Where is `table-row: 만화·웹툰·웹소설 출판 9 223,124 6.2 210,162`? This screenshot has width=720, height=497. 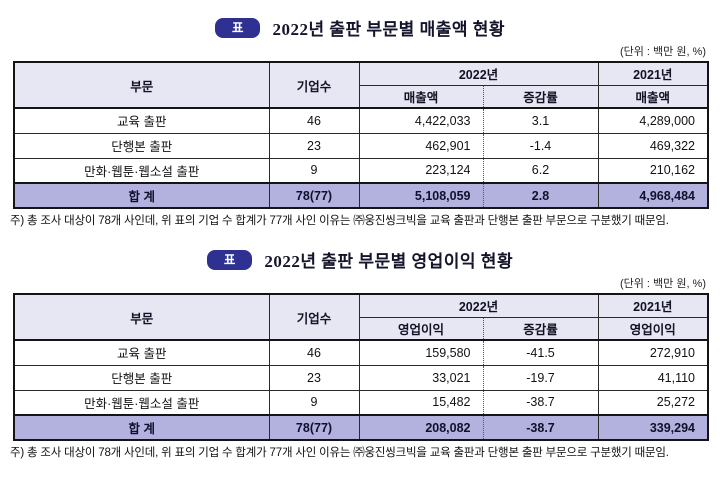
table-row: 만화·웹툰·웹소설 출판 9 223,124 6.2 210,162 is located at coordinates (361, 170).